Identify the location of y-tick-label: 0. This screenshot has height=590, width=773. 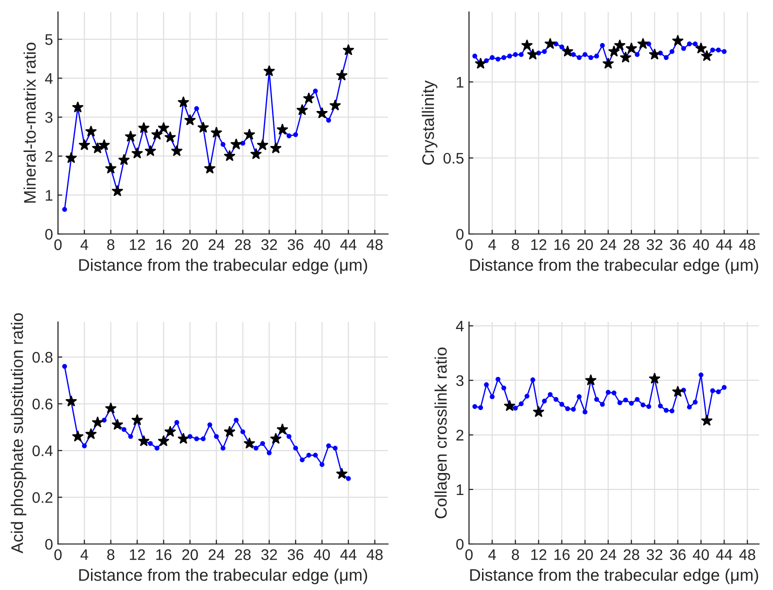
(49, 544).